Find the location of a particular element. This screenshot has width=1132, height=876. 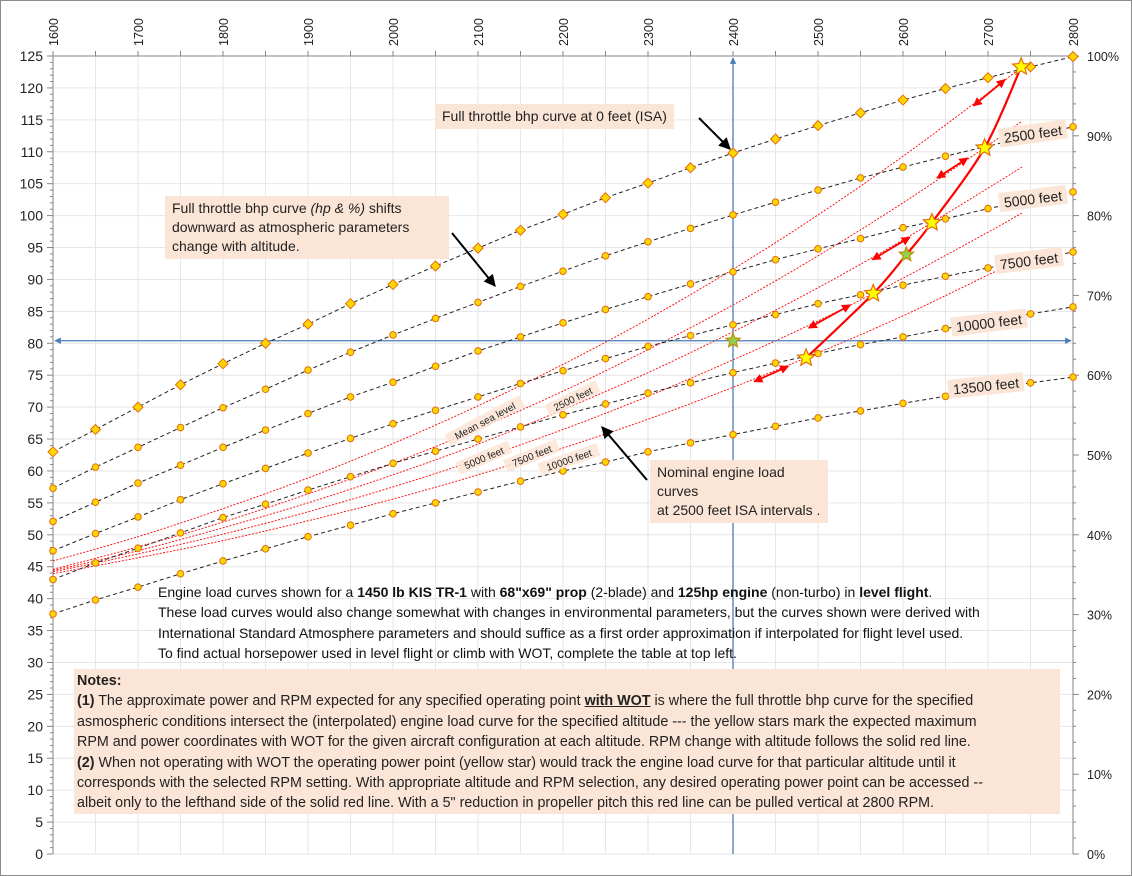

y-tick-label: 55 is located at coordinates (35, 503).